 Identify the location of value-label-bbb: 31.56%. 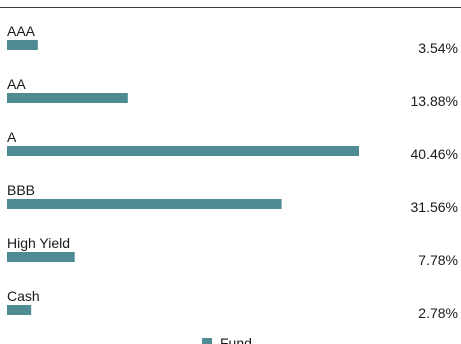
(434, 207).